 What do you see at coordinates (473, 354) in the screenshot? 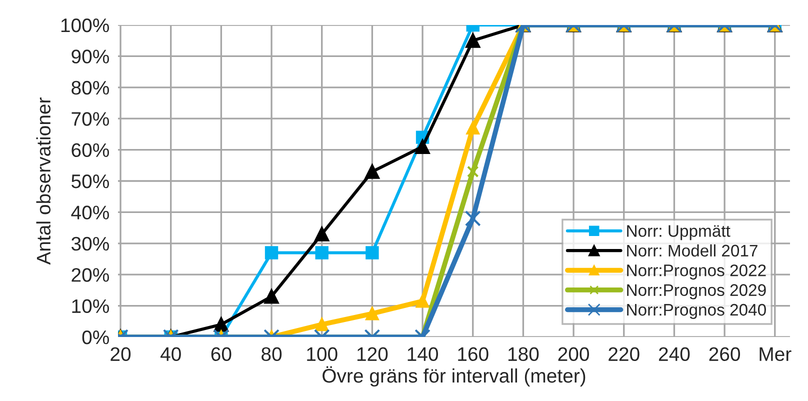
I see `x-tick-label: 160` at bounding box center [473, 354].